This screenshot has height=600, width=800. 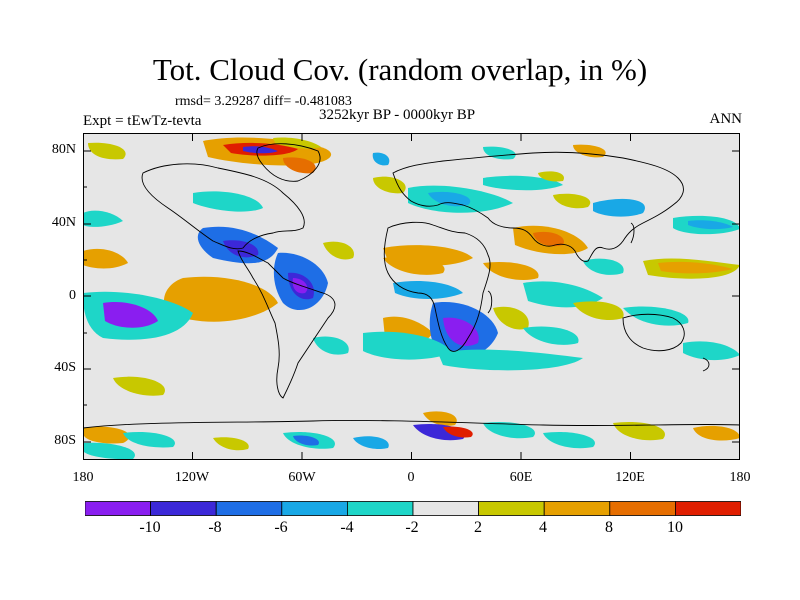 I want to click on lon-tick-label: 0, so click(x=411, y=477).